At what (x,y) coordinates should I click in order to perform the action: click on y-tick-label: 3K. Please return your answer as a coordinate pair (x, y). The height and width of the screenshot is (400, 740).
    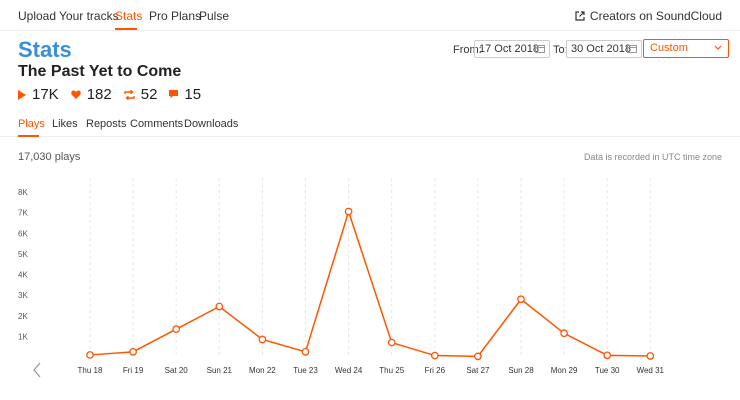
    Looking at the image, I should click on (23, 295).